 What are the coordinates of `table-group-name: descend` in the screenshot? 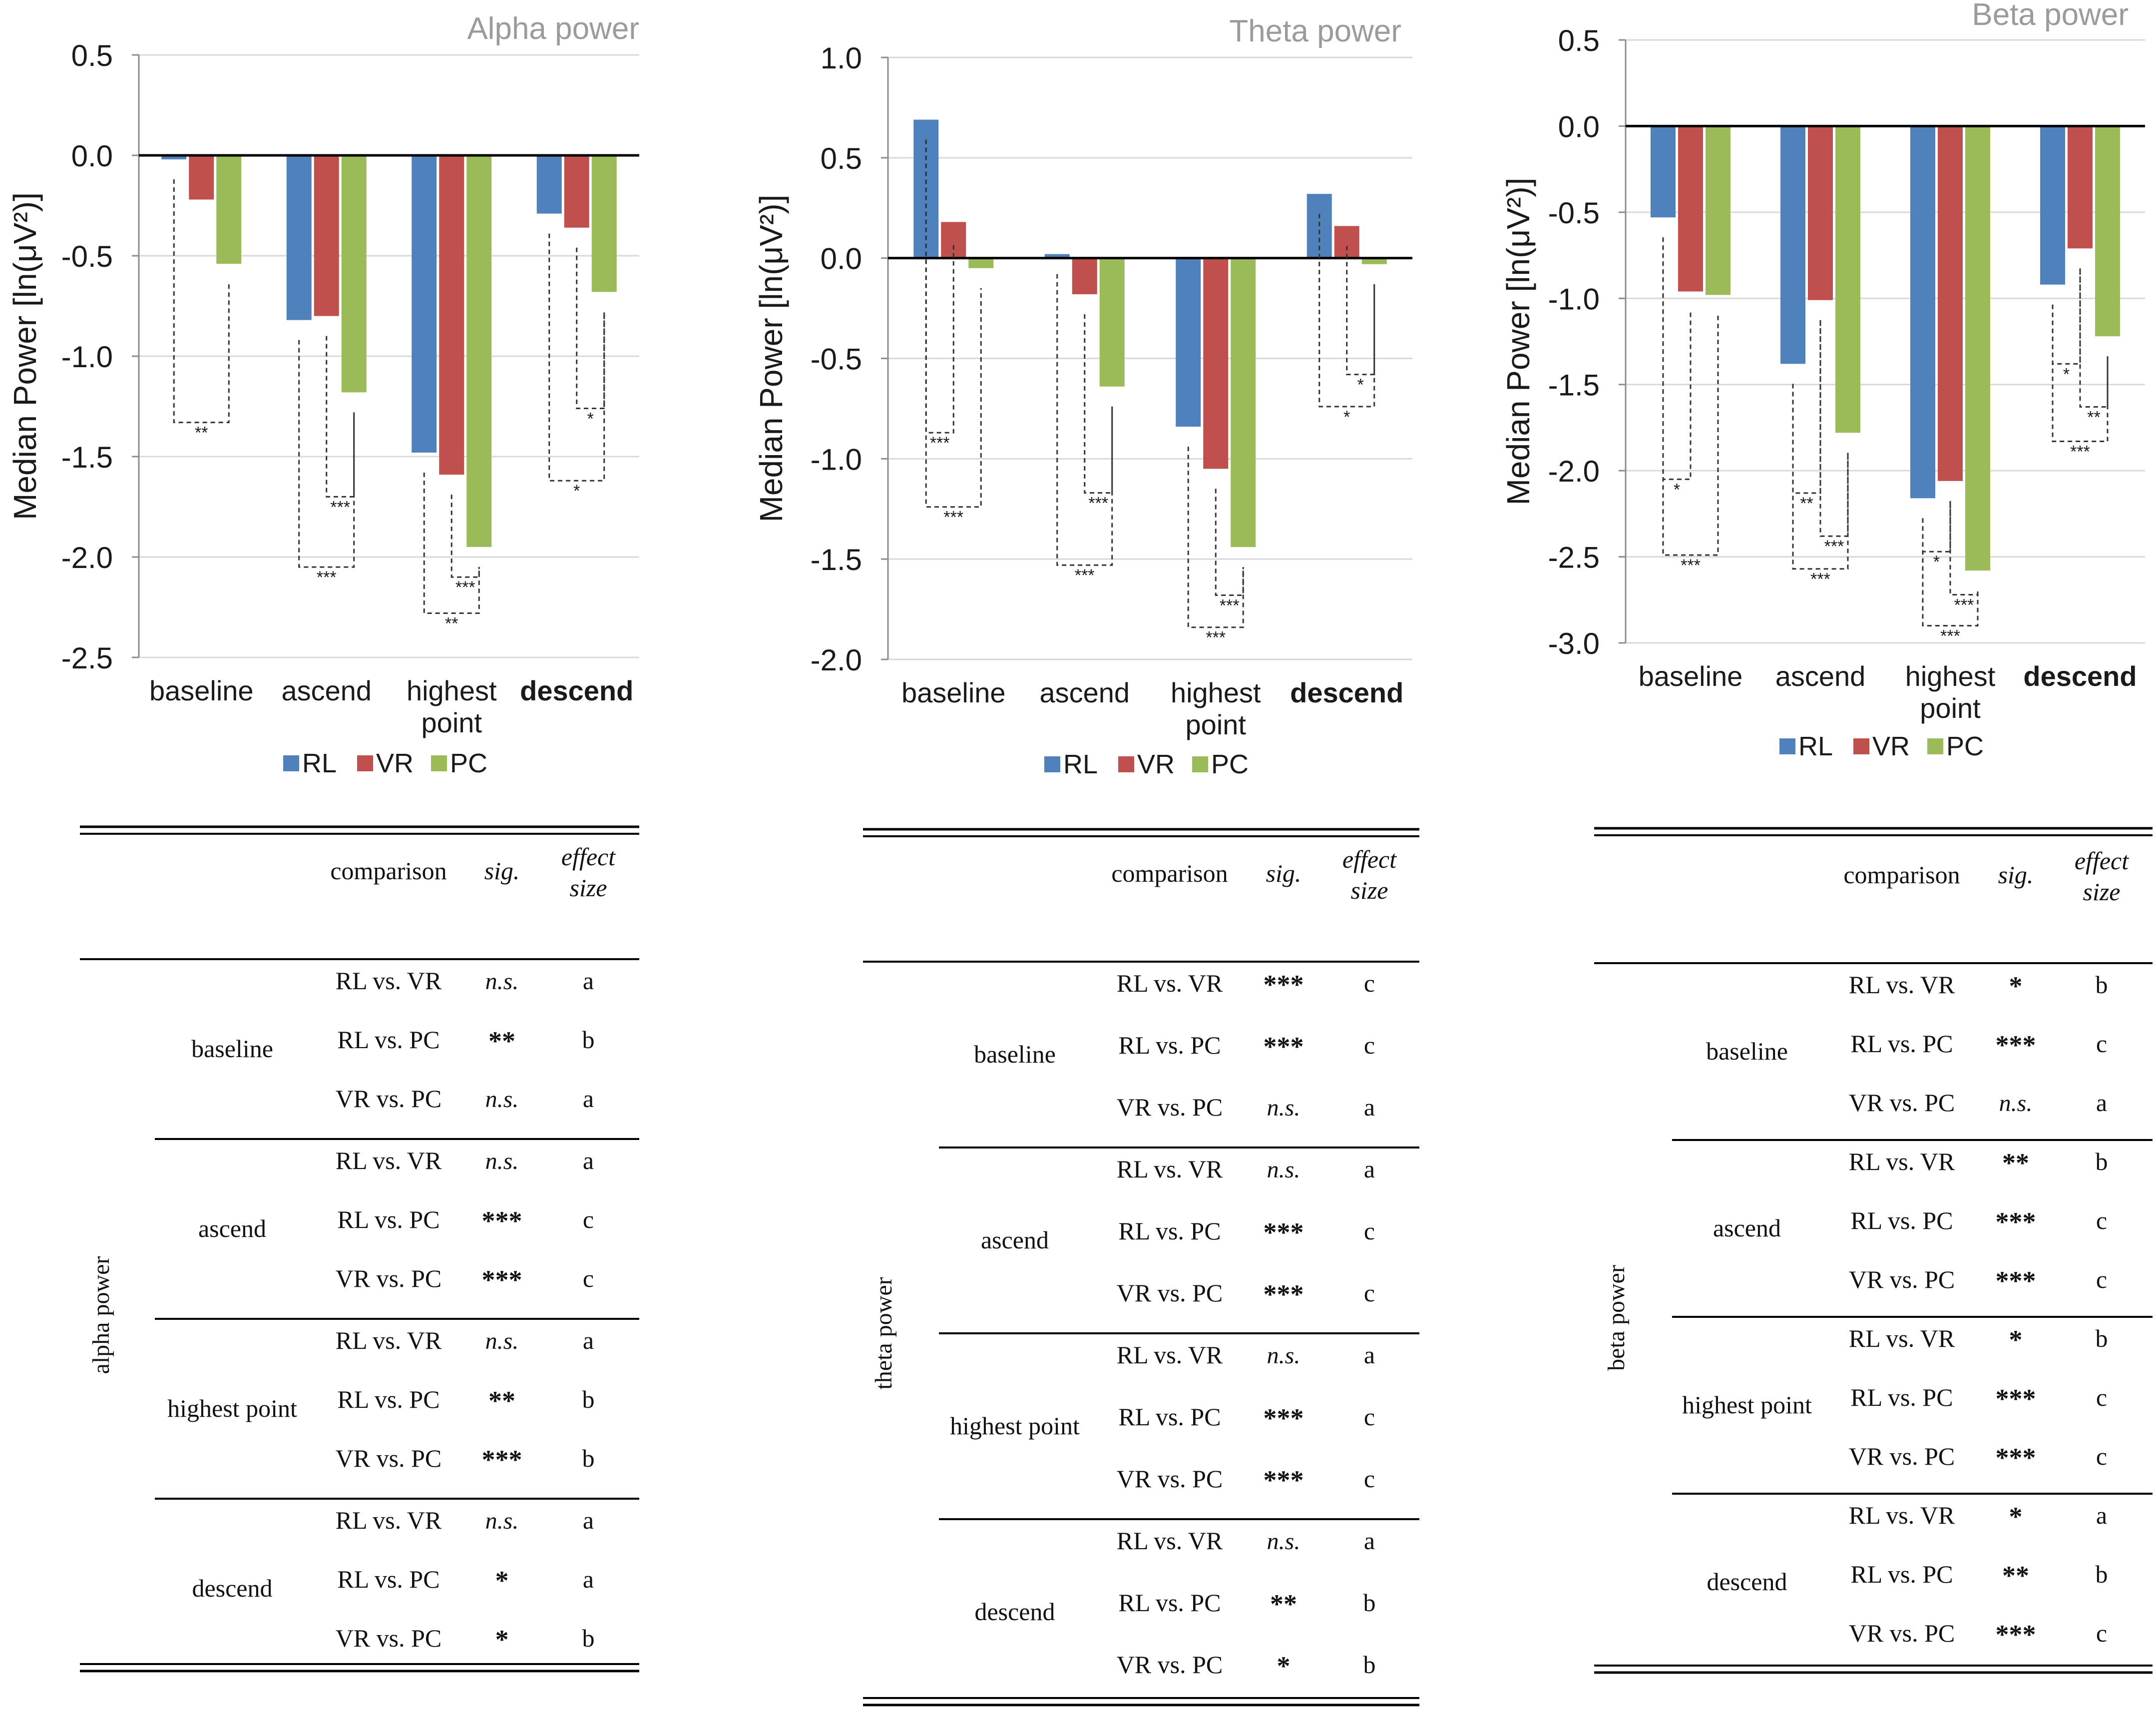 It's located at (1747, 1582).